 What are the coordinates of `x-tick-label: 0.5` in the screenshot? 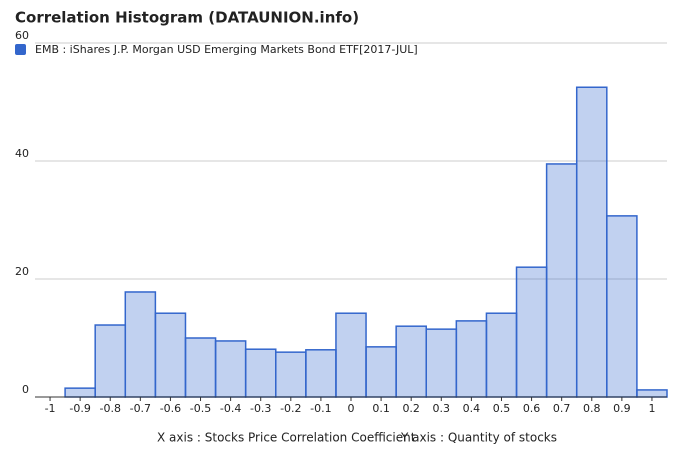 It's located at (502, 408).